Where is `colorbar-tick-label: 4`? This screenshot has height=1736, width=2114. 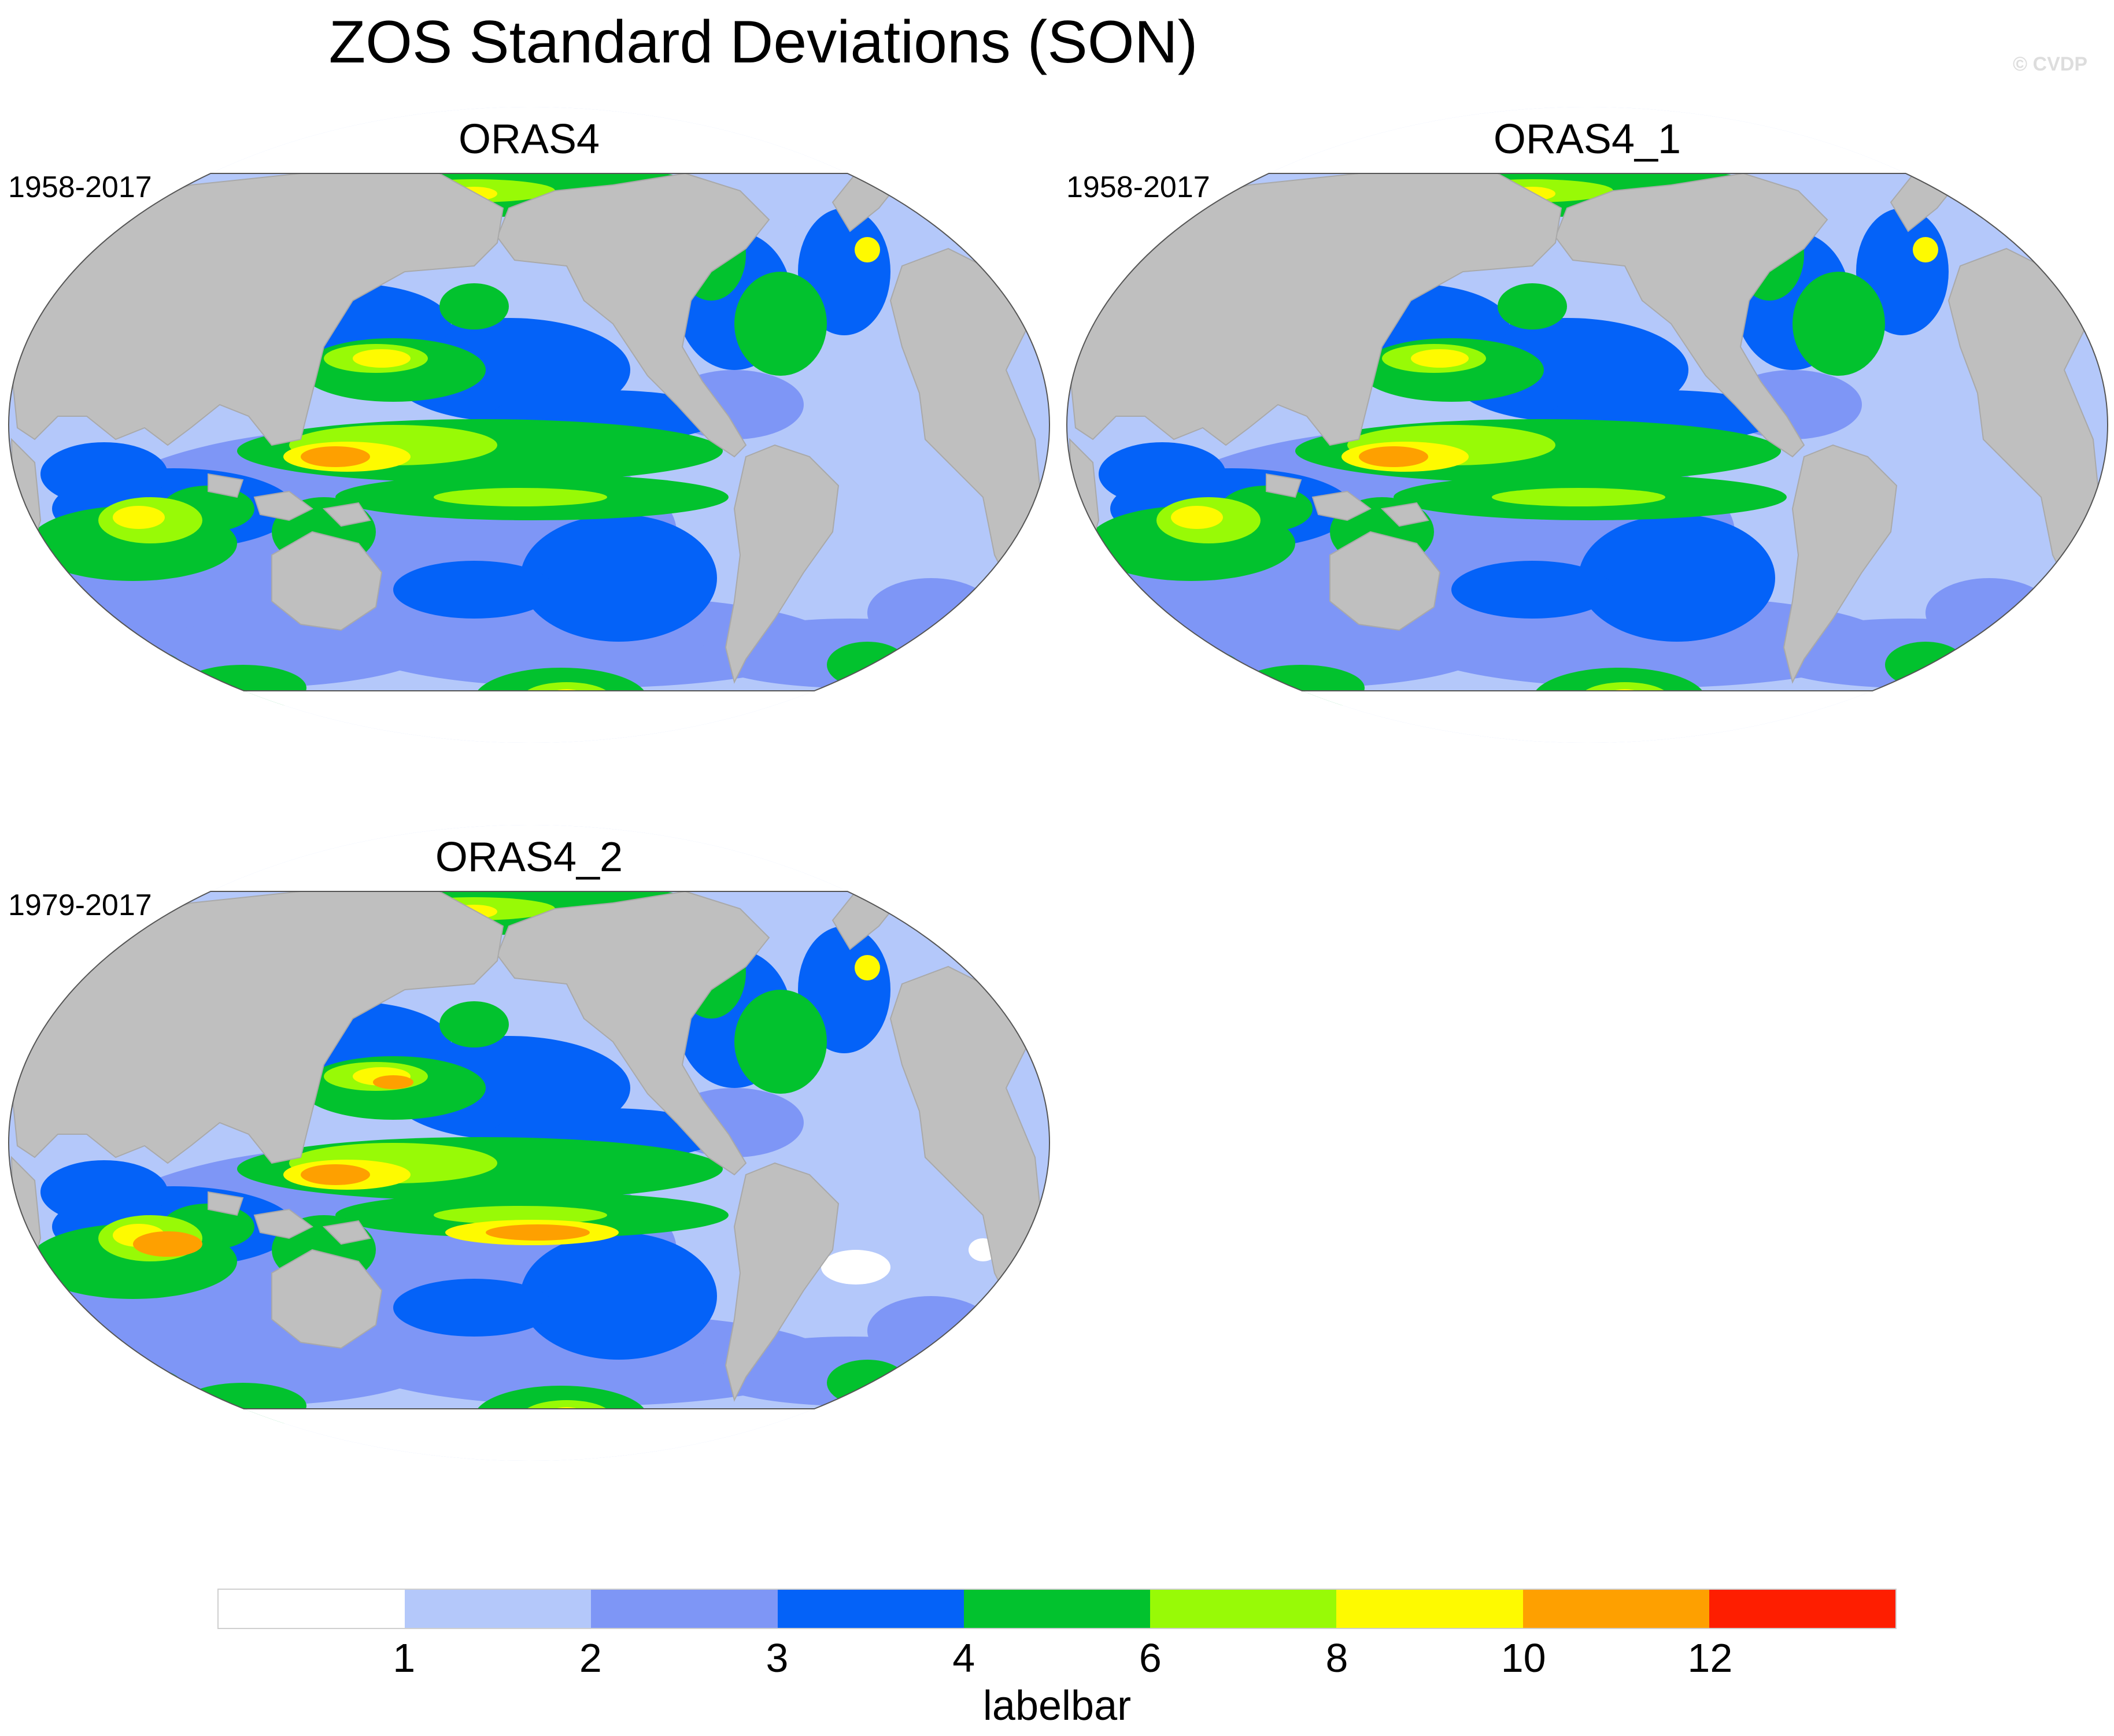
colorbar-tick-label: 4 is located at coordinates (963, 1658).